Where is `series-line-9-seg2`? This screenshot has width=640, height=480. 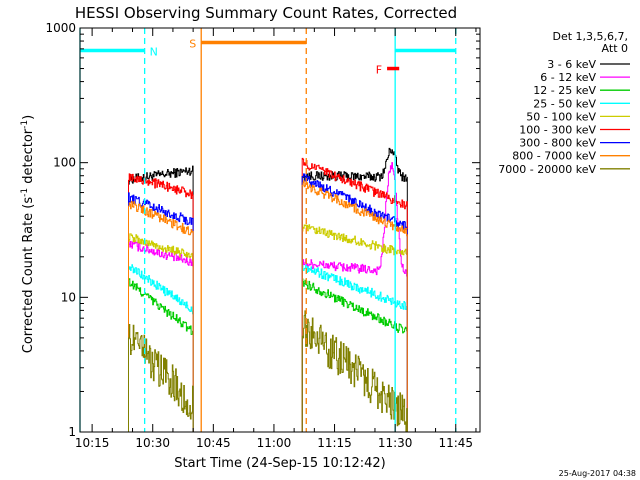
series-line-9-seg2 is located at coordinates (354, 371).